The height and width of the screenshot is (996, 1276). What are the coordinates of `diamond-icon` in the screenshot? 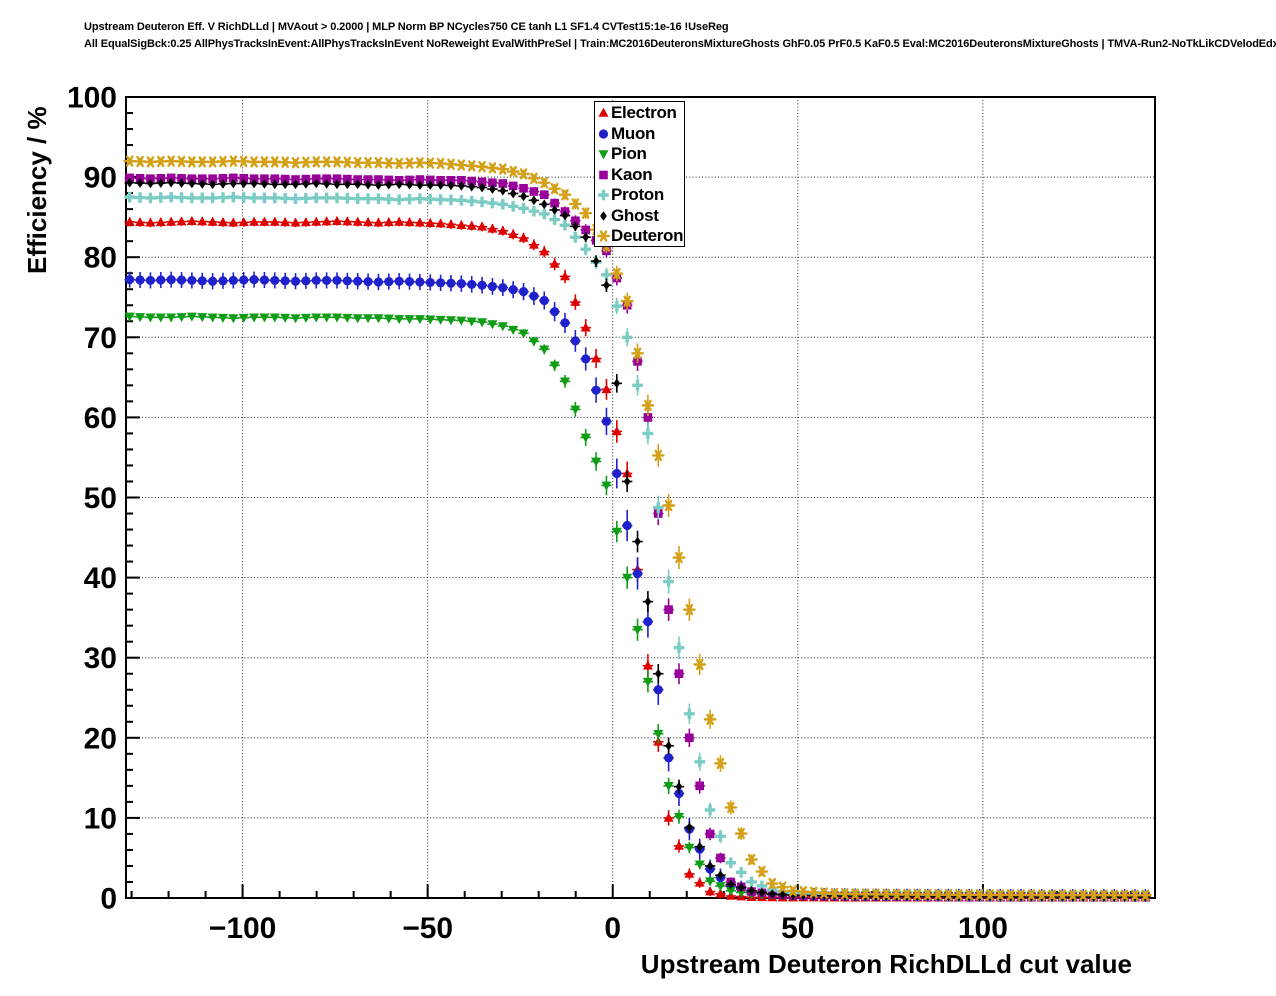 It's located at (603, 215).